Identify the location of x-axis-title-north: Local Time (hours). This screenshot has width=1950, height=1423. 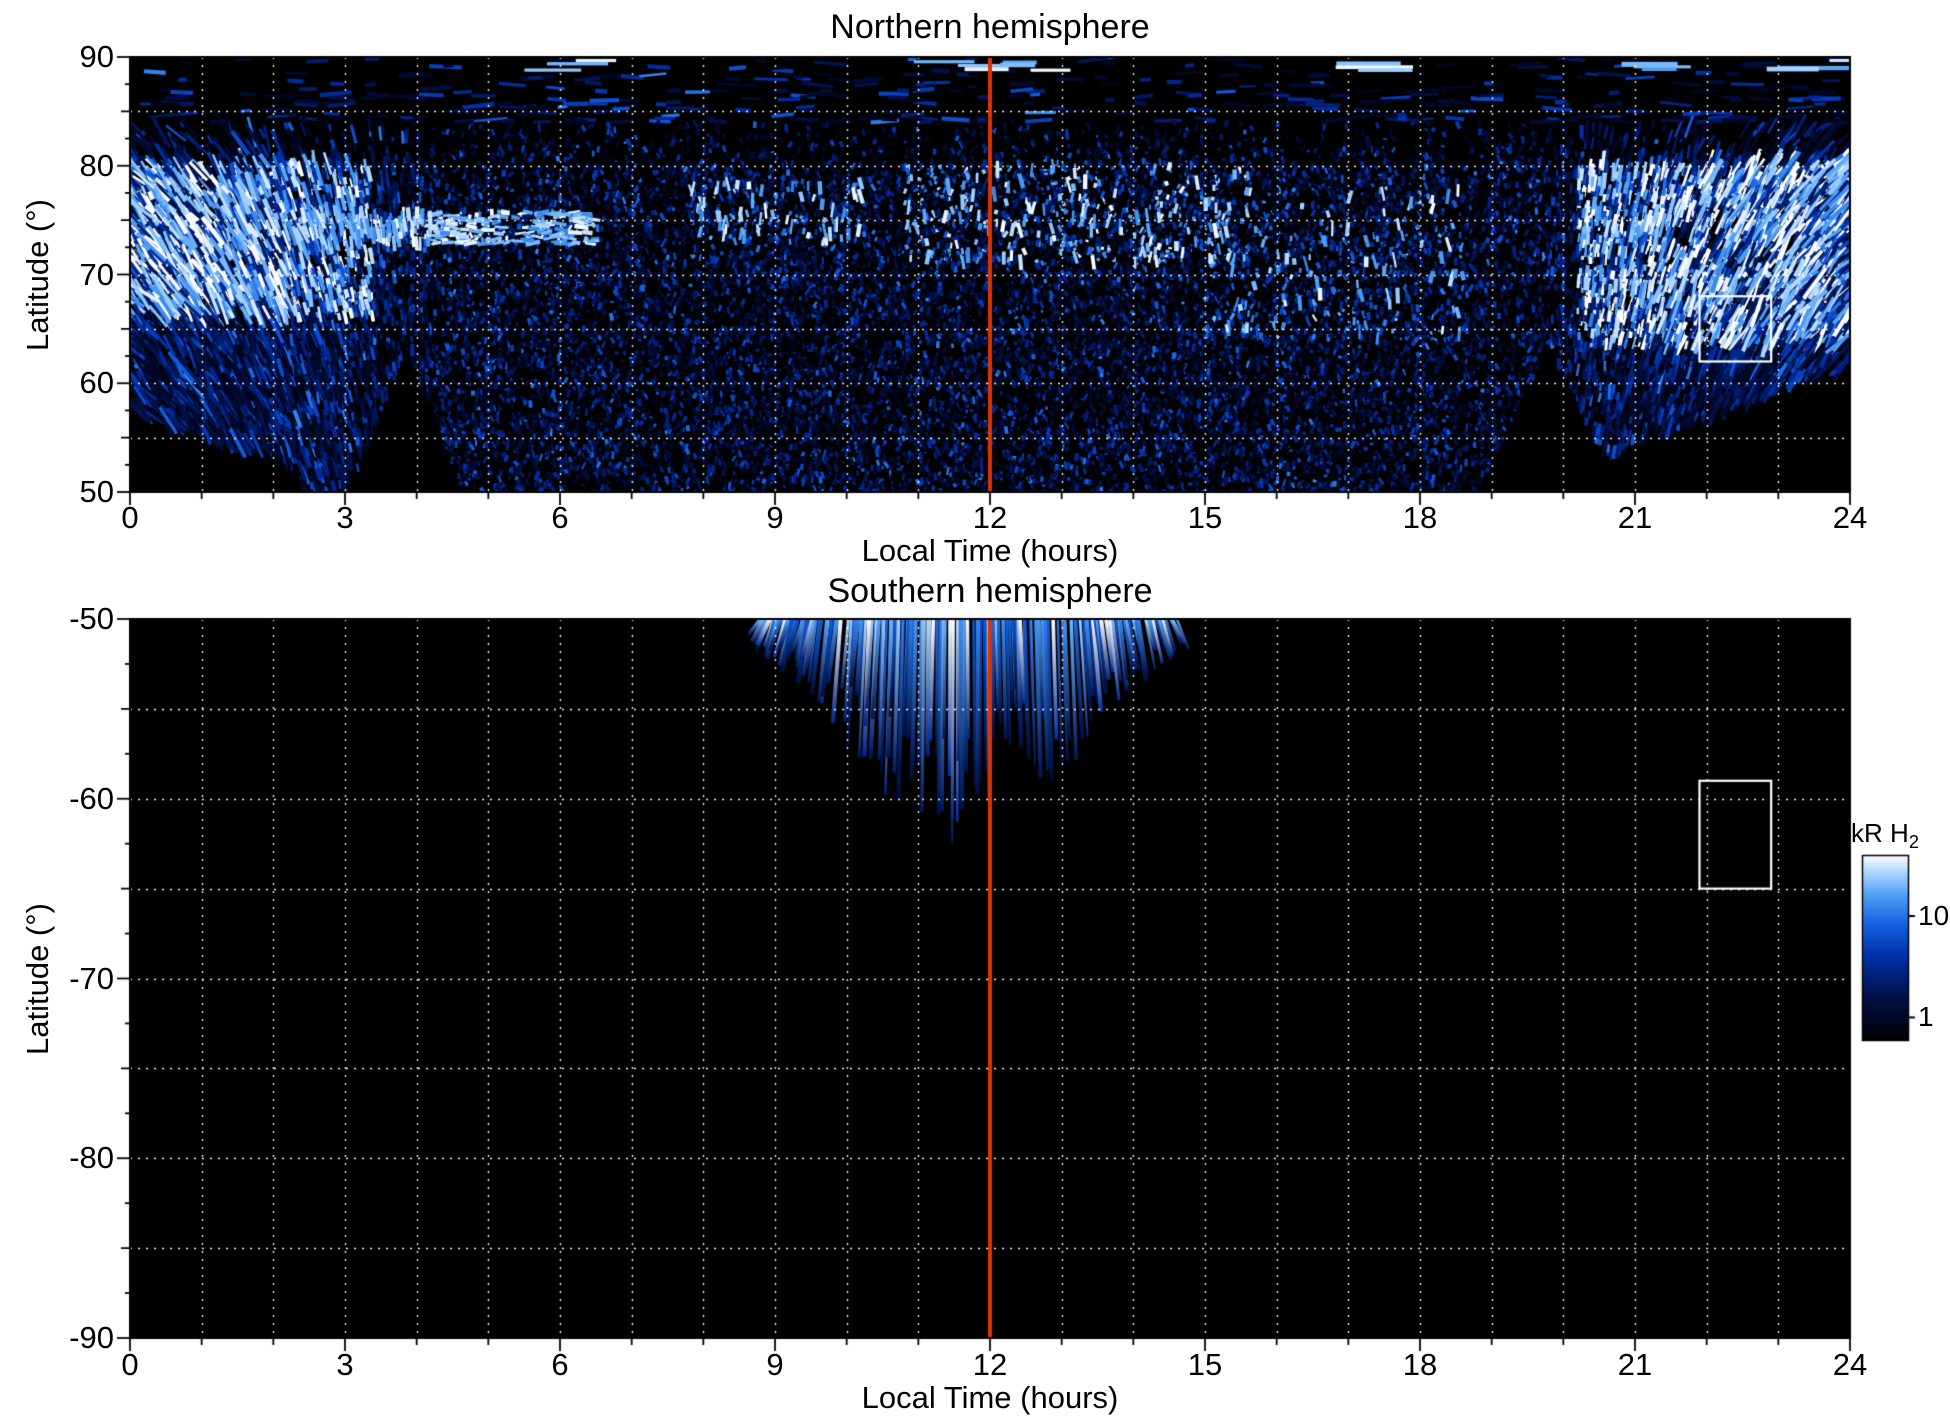
(990, 550).